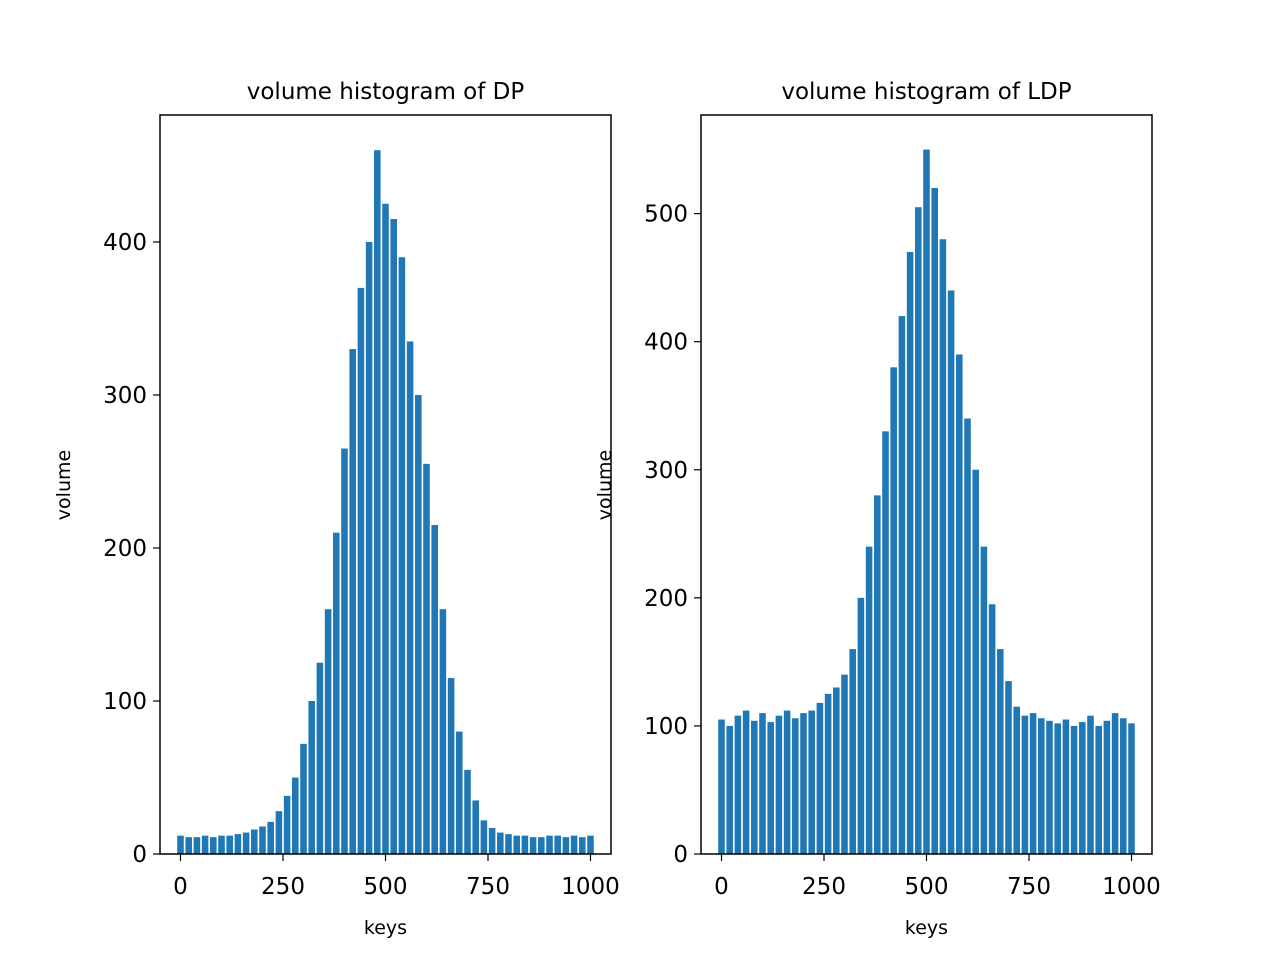 The height and width of the screenshot is (960, 1280). I want to click on chart-ldp-x-tick-label: 500, so click(927, 887).